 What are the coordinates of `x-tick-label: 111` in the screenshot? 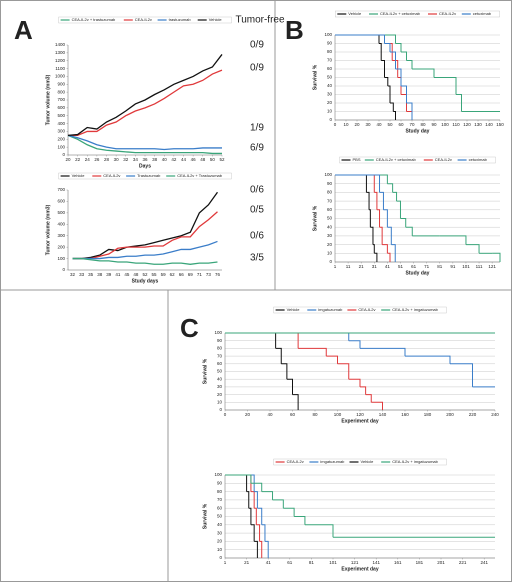 It's located at (479, 266).